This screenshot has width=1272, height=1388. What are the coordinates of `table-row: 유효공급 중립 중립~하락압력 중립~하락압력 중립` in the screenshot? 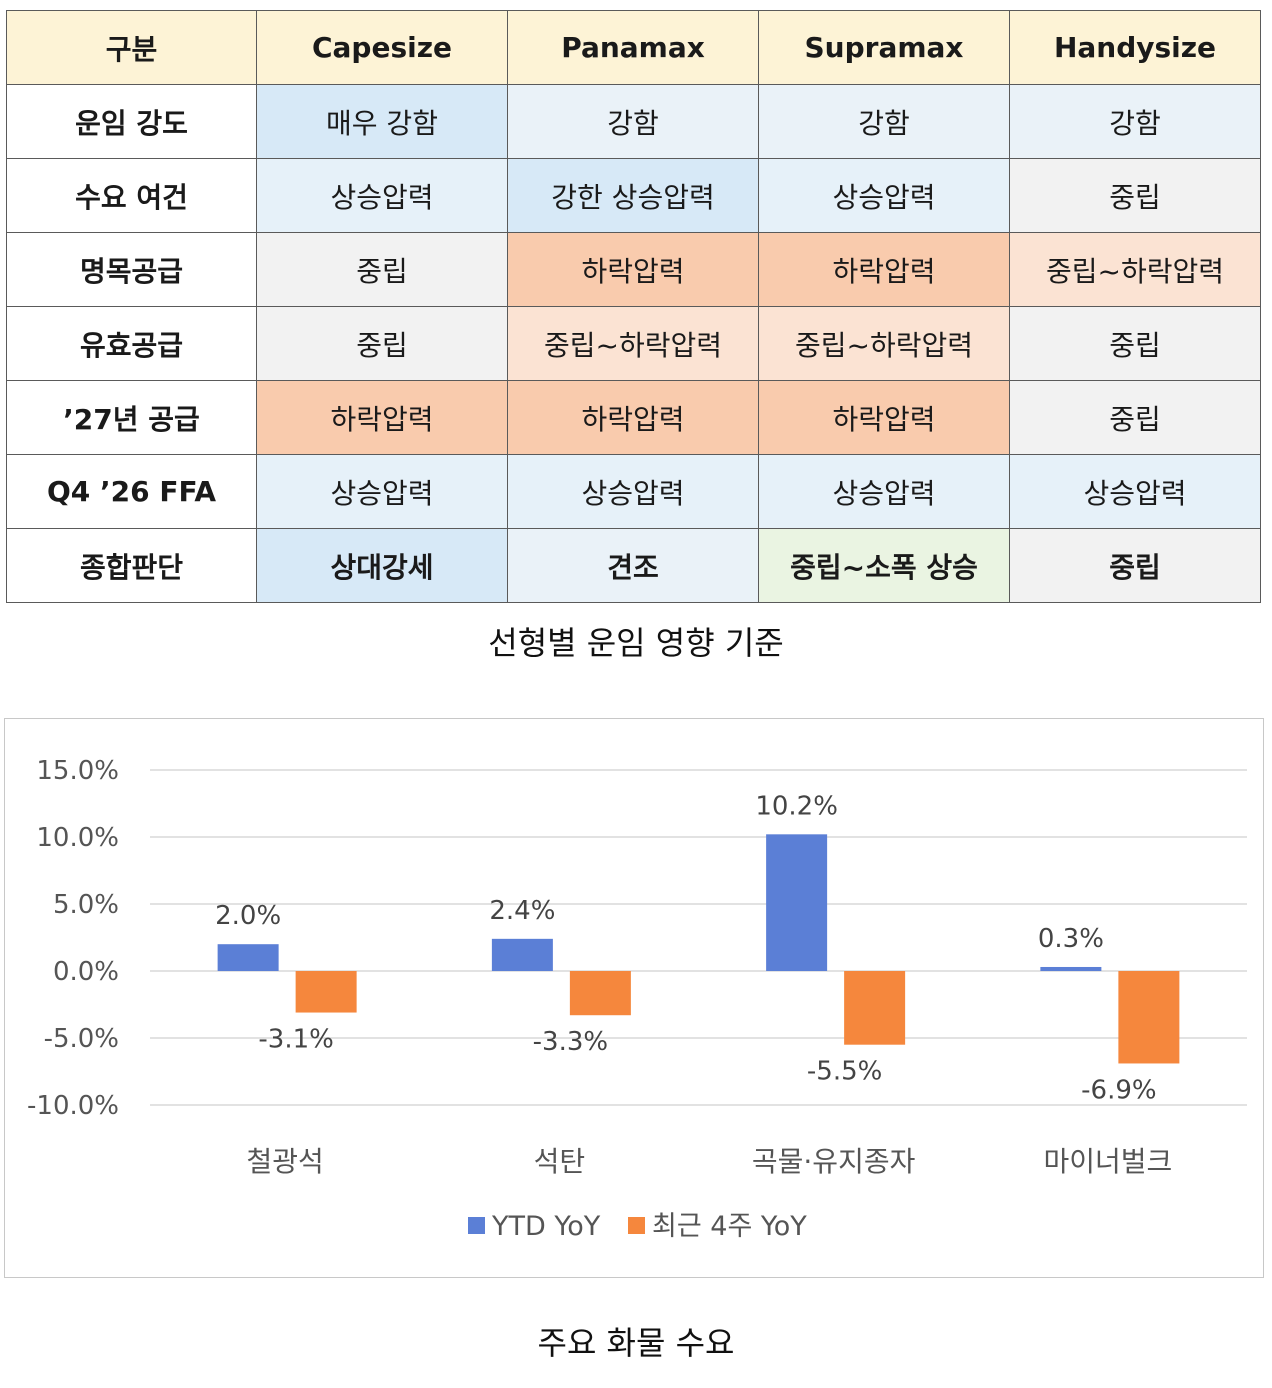 It's located at (633, 343).